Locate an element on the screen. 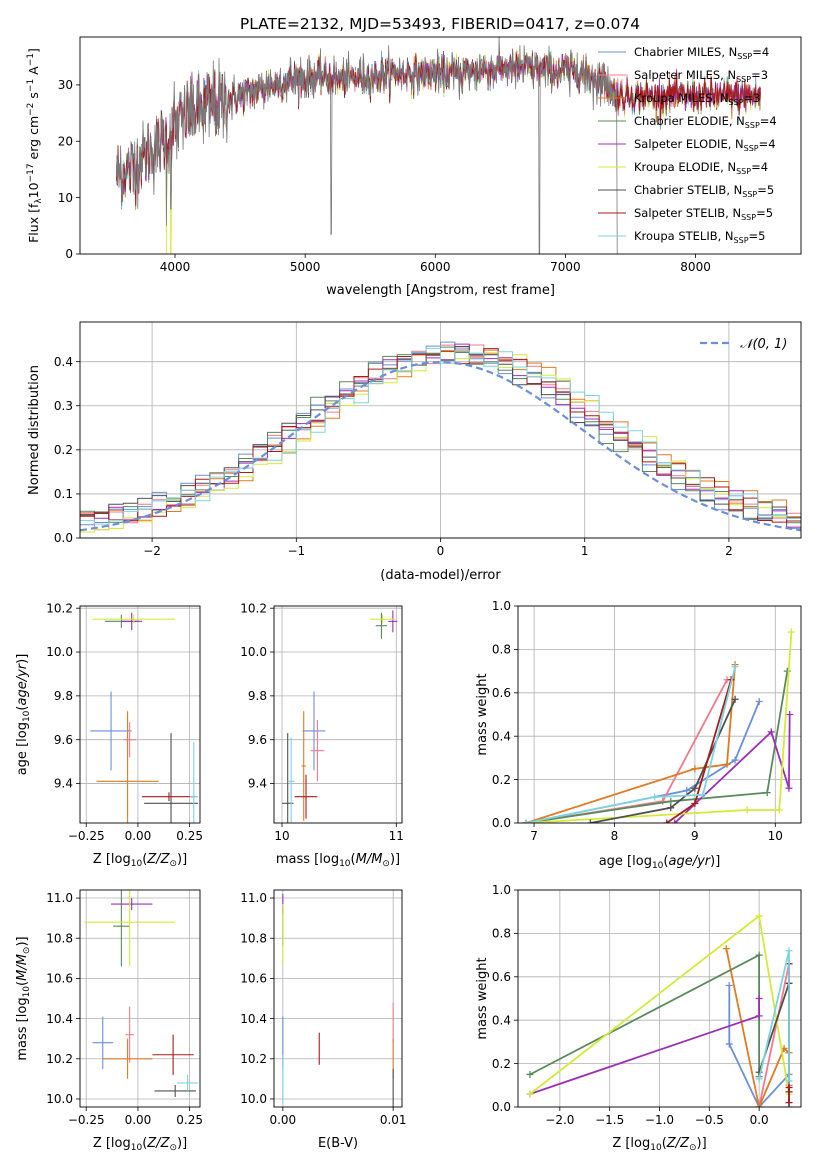 The width and height of the screenshot is (819, 1170). age_vs_mass-xlabel: mass [log10(M/M⊙)] is located at coordinates (338, 860).